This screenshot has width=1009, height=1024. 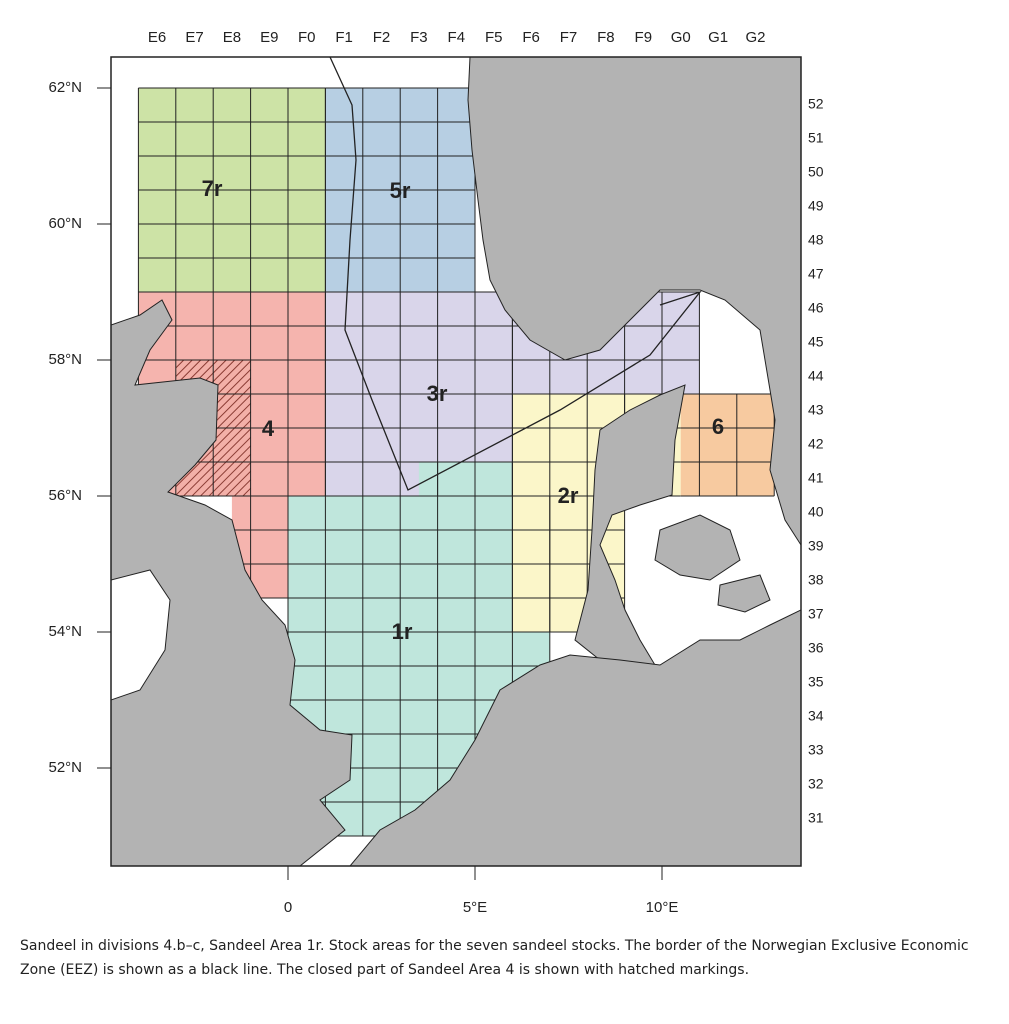 What do you see at coordinates (816, 614) in the screenshot?
I see `row-label: 37` at bounding box center [816, 614].